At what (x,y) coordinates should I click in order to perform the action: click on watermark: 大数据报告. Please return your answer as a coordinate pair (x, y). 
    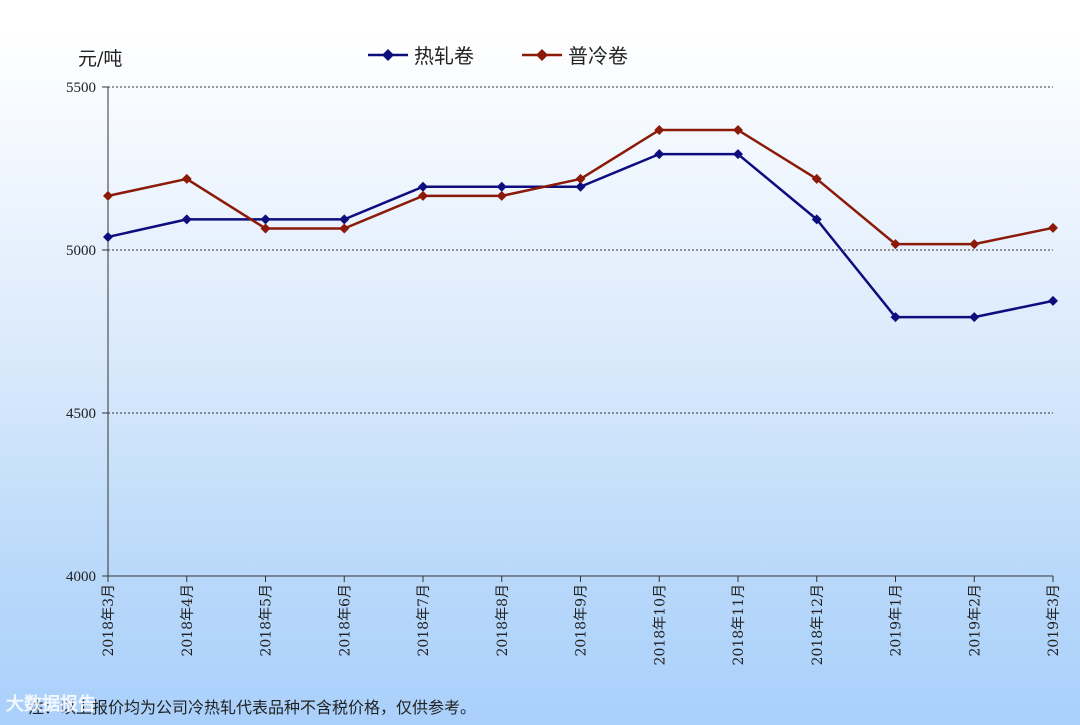
    Looking at the image, I should click on (51, 704).